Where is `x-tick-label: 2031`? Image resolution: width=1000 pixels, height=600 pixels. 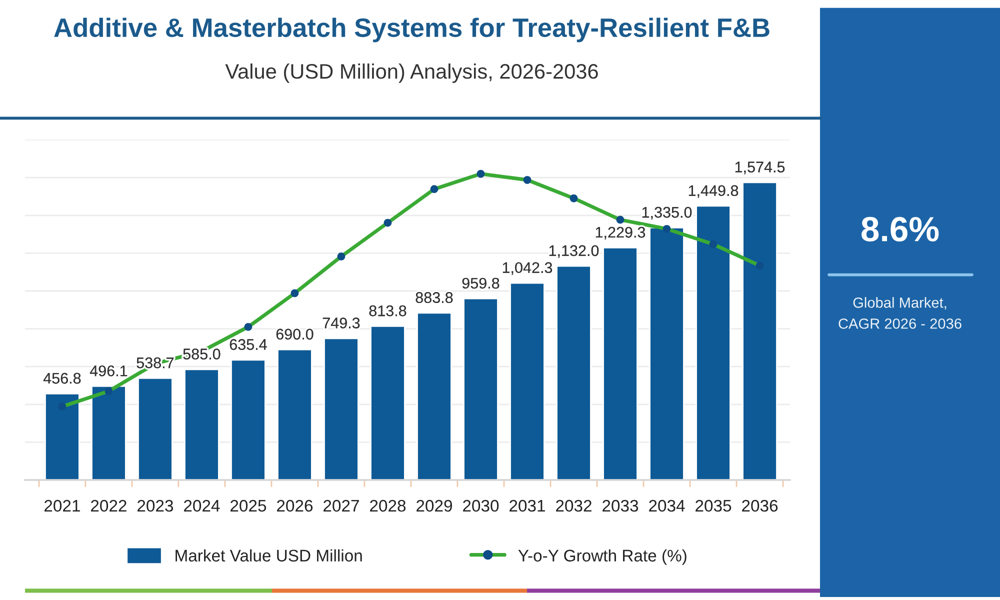 x-tick-label: 2031 is located at coordinates (527, 506).